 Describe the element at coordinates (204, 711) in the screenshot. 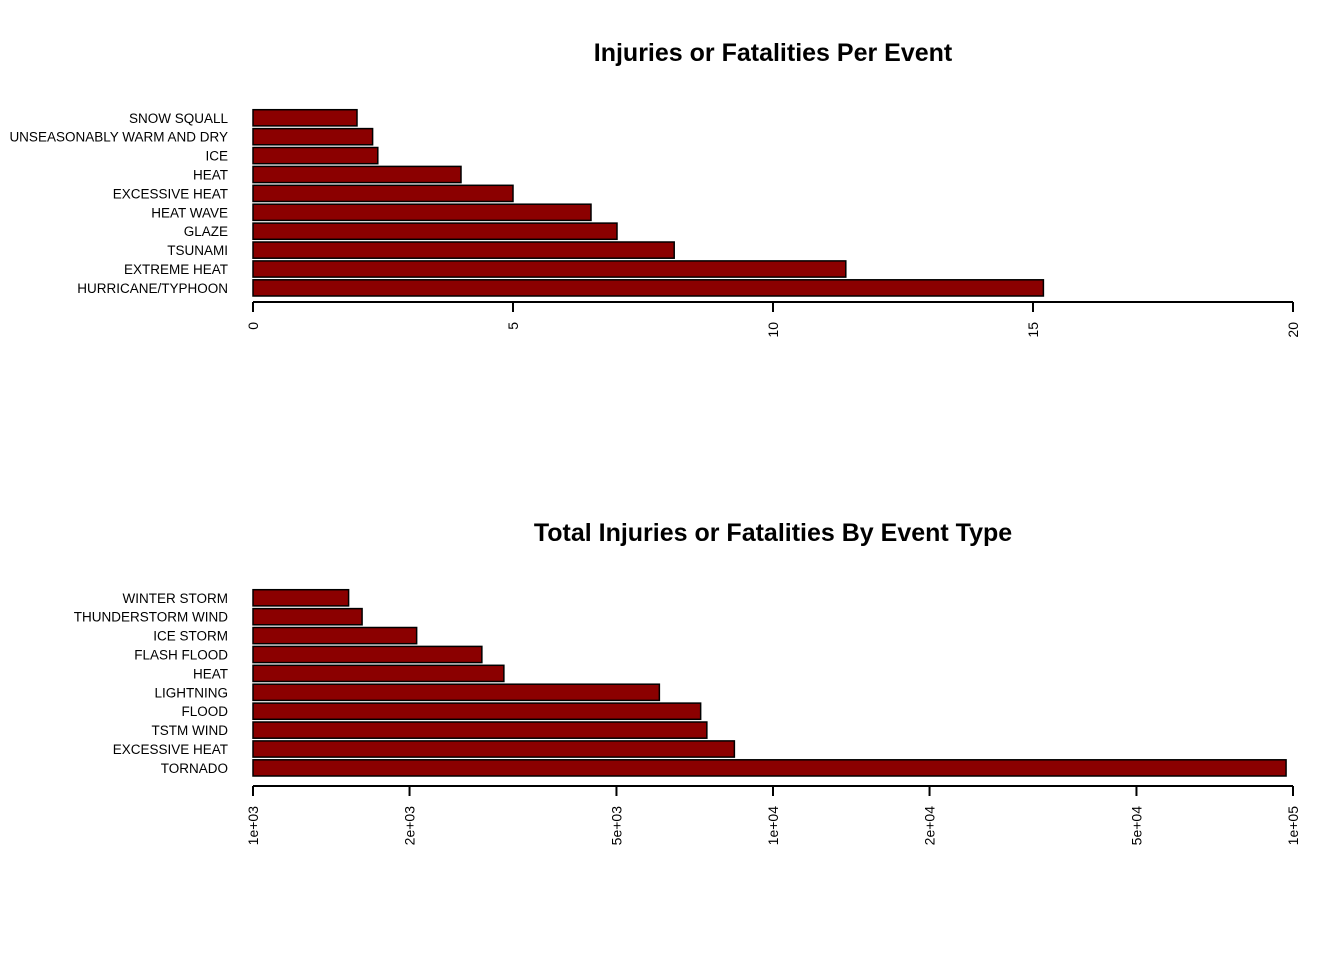

I see `category-label: FLOOD` at that location.